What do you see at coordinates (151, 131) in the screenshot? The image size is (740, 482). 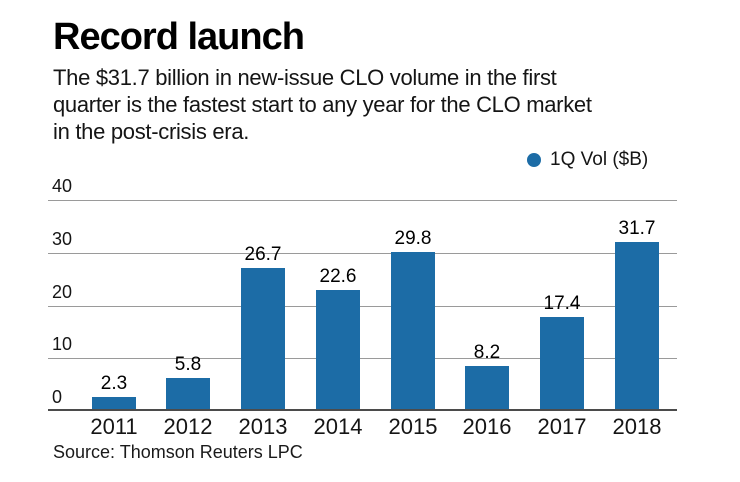 I see `subtitle-line: in the post-crisis era.` at bounding box center [151, 131].